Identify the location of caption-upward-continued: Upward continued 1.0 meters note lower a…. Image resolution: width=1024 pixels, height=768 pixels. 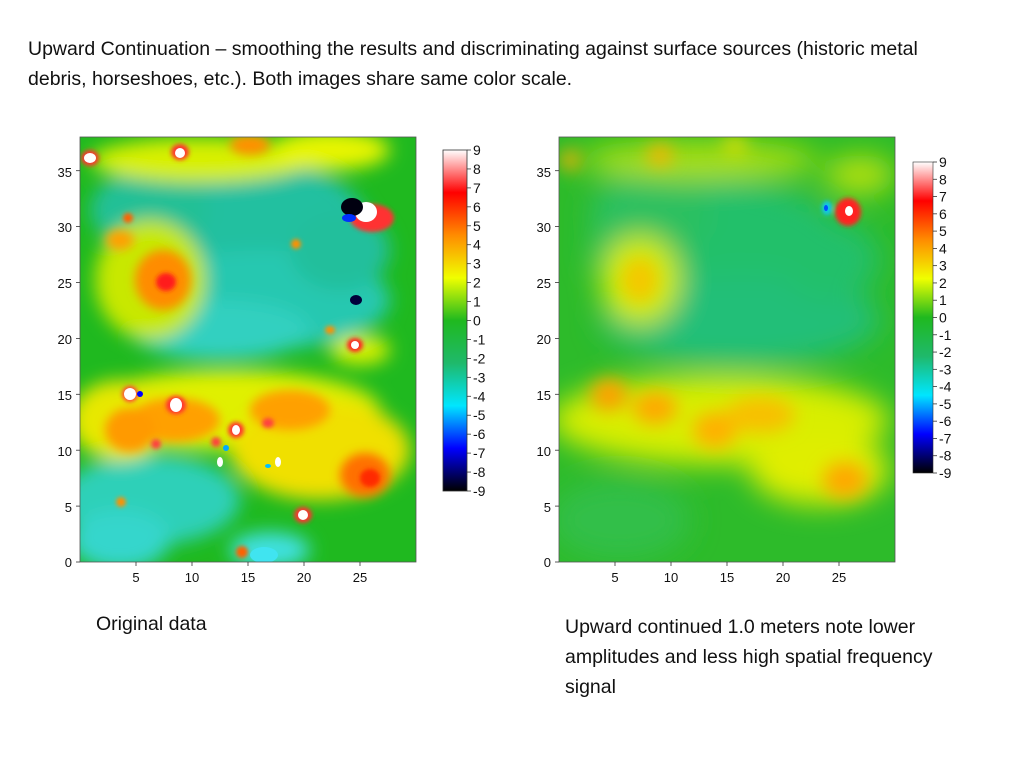
(749, 657).